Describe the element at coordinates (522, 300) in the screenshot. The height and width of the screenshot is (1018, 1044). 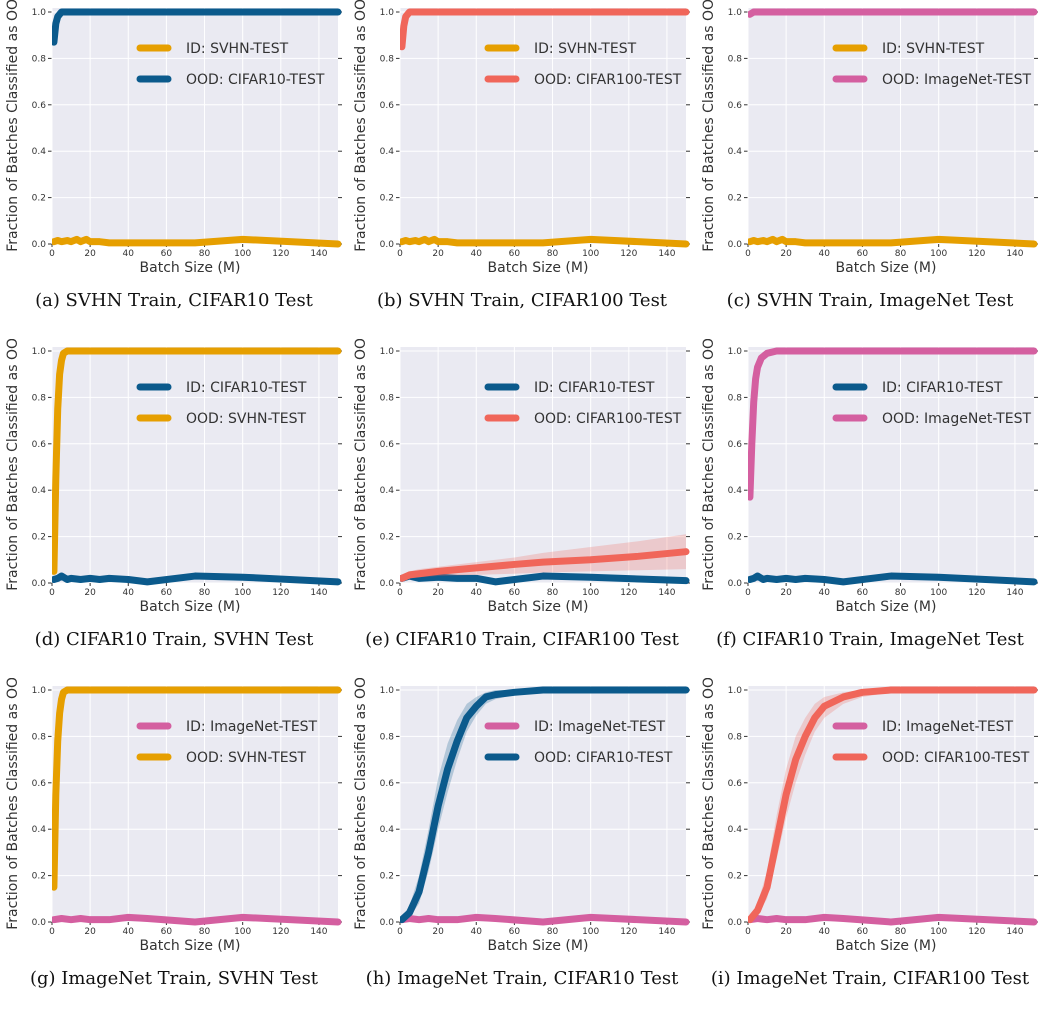
I see `subfigure-caption: (b) SVHN Train, CIFAR100 Test` at that location.